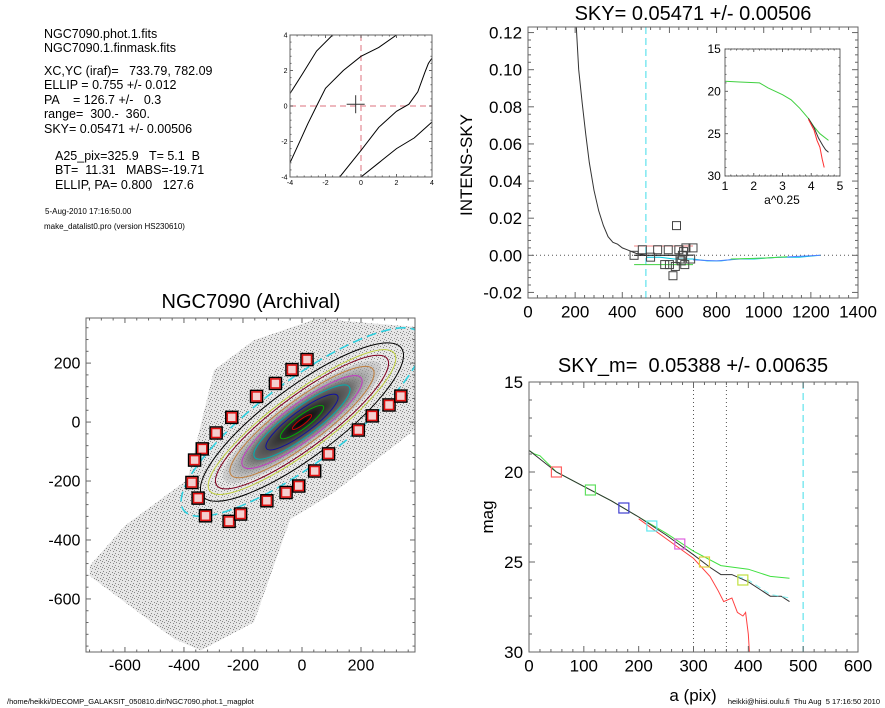  I want to click on sky-plot-ytick-label: 0.06, so click(505, 144).